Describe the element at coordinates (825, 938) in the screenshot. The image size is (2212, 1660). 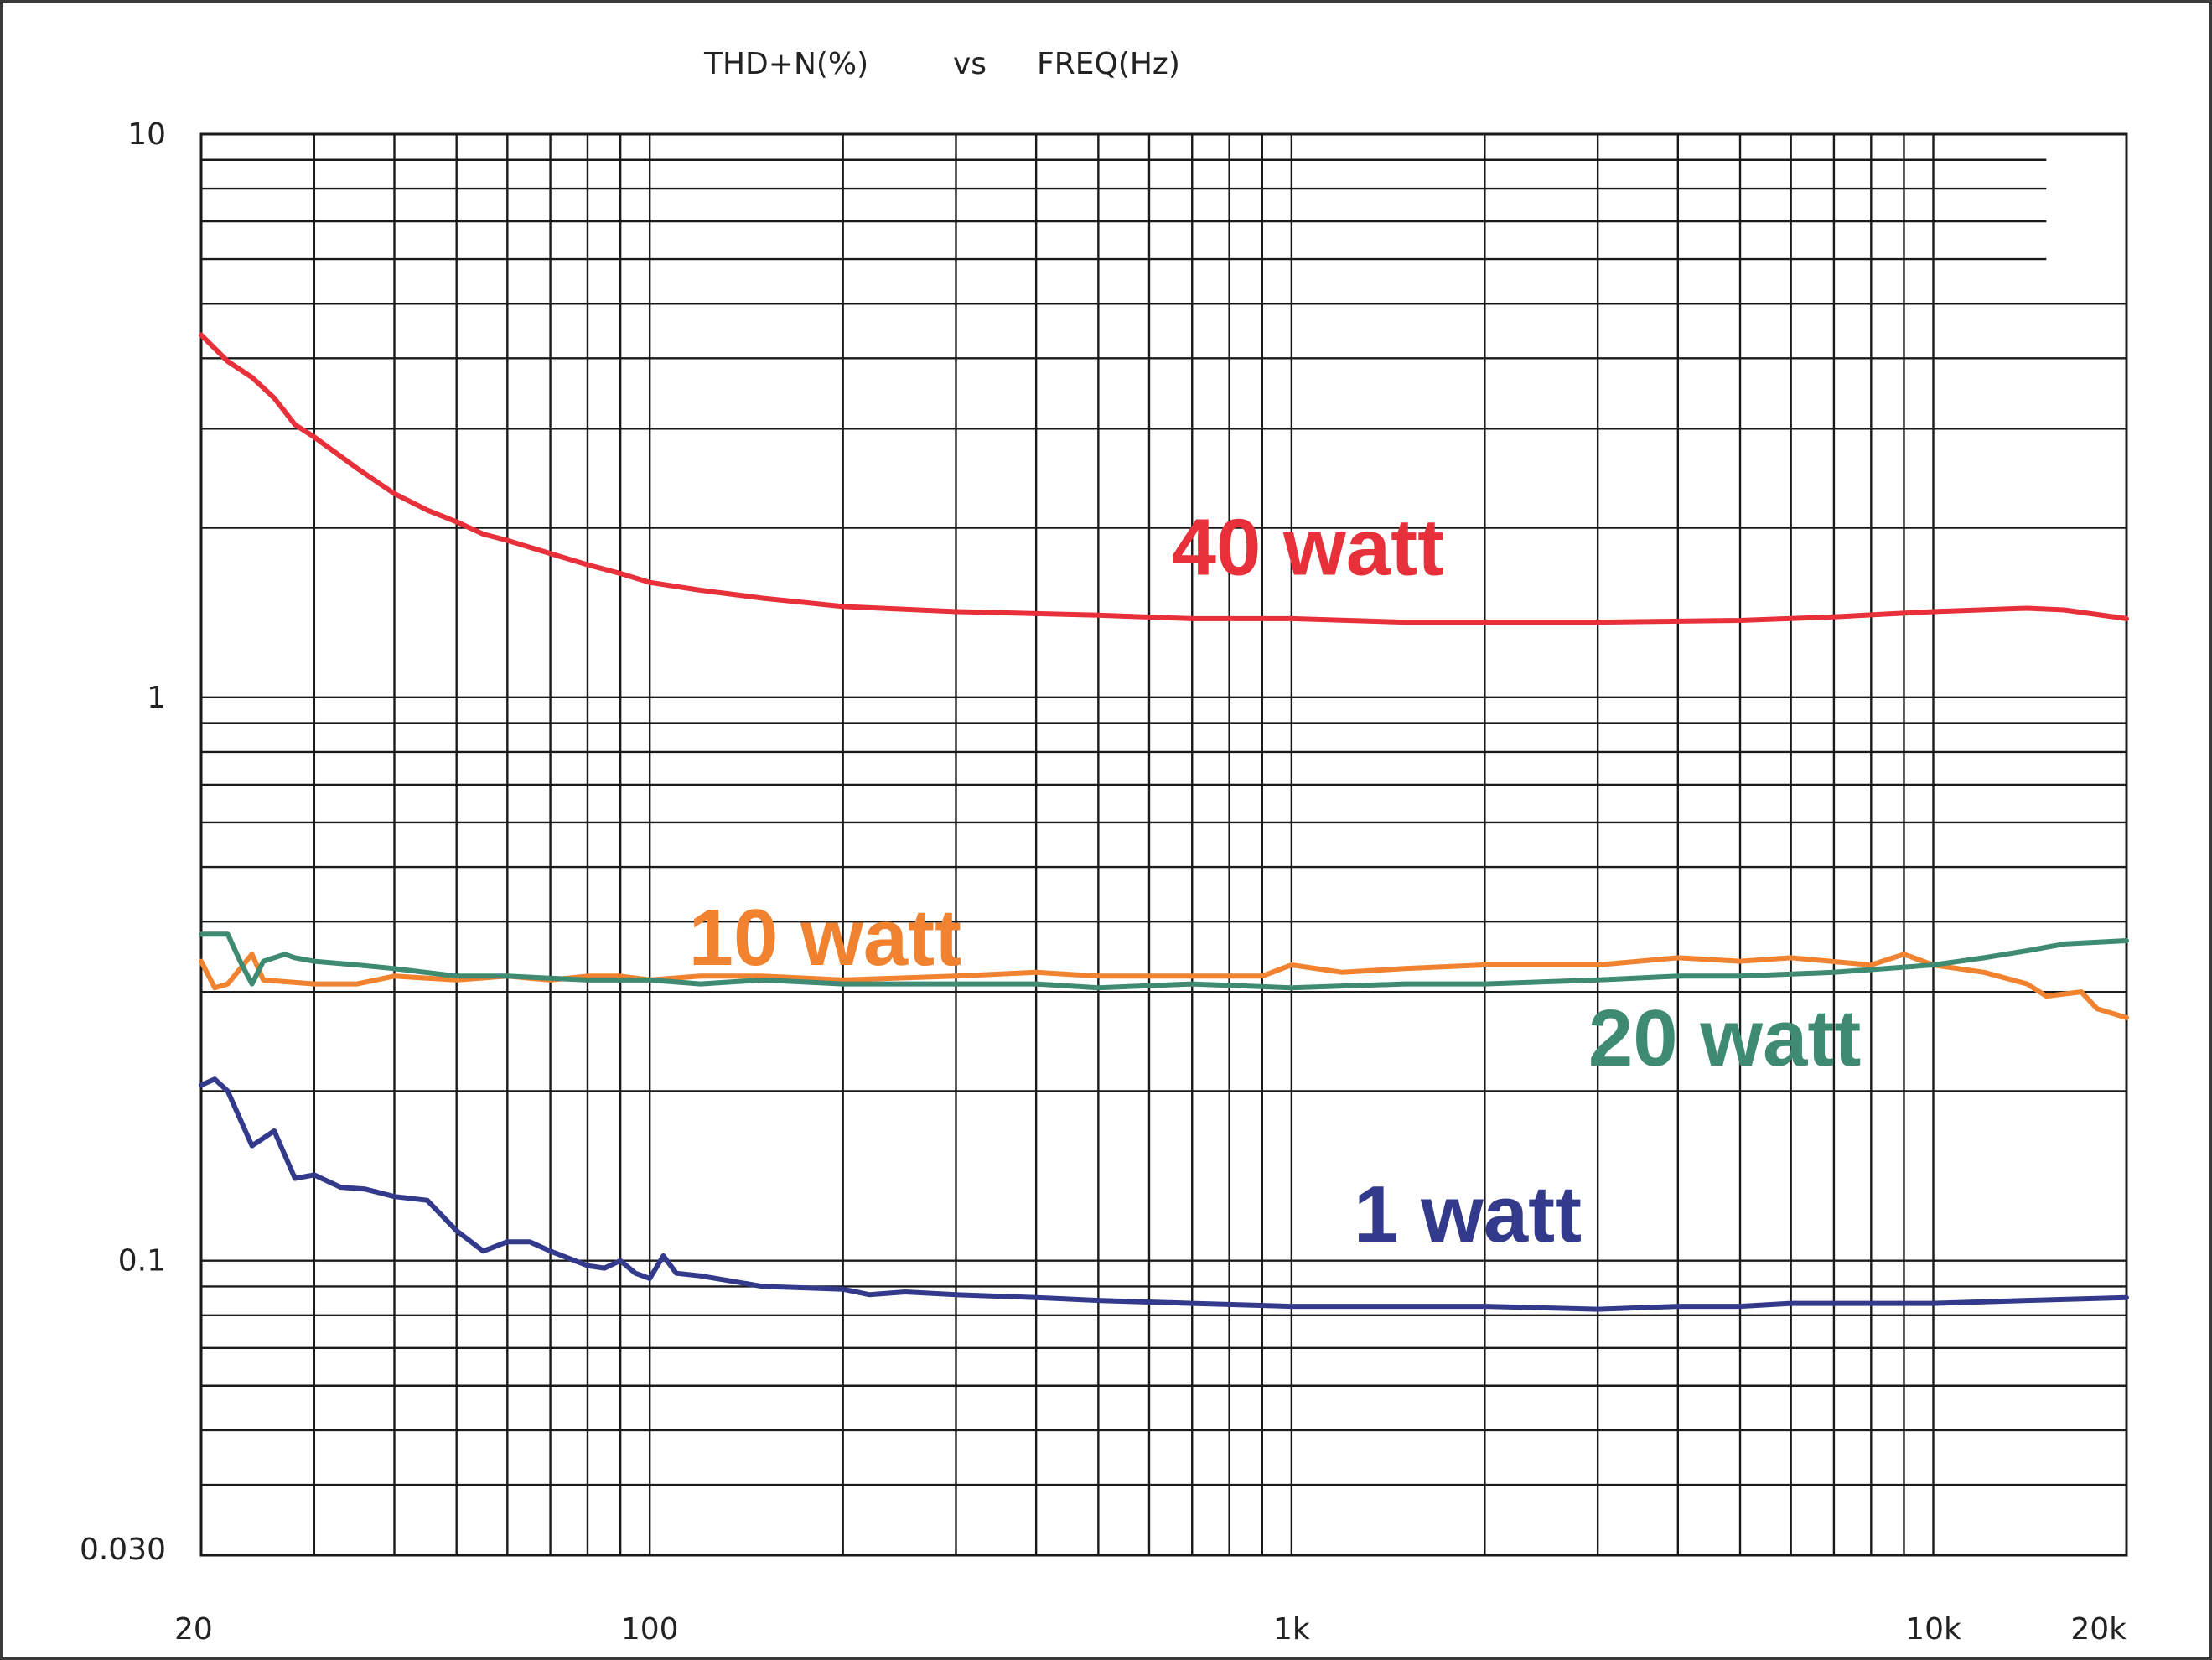
I see `series-label-10-watt: 10 watt` at that location.